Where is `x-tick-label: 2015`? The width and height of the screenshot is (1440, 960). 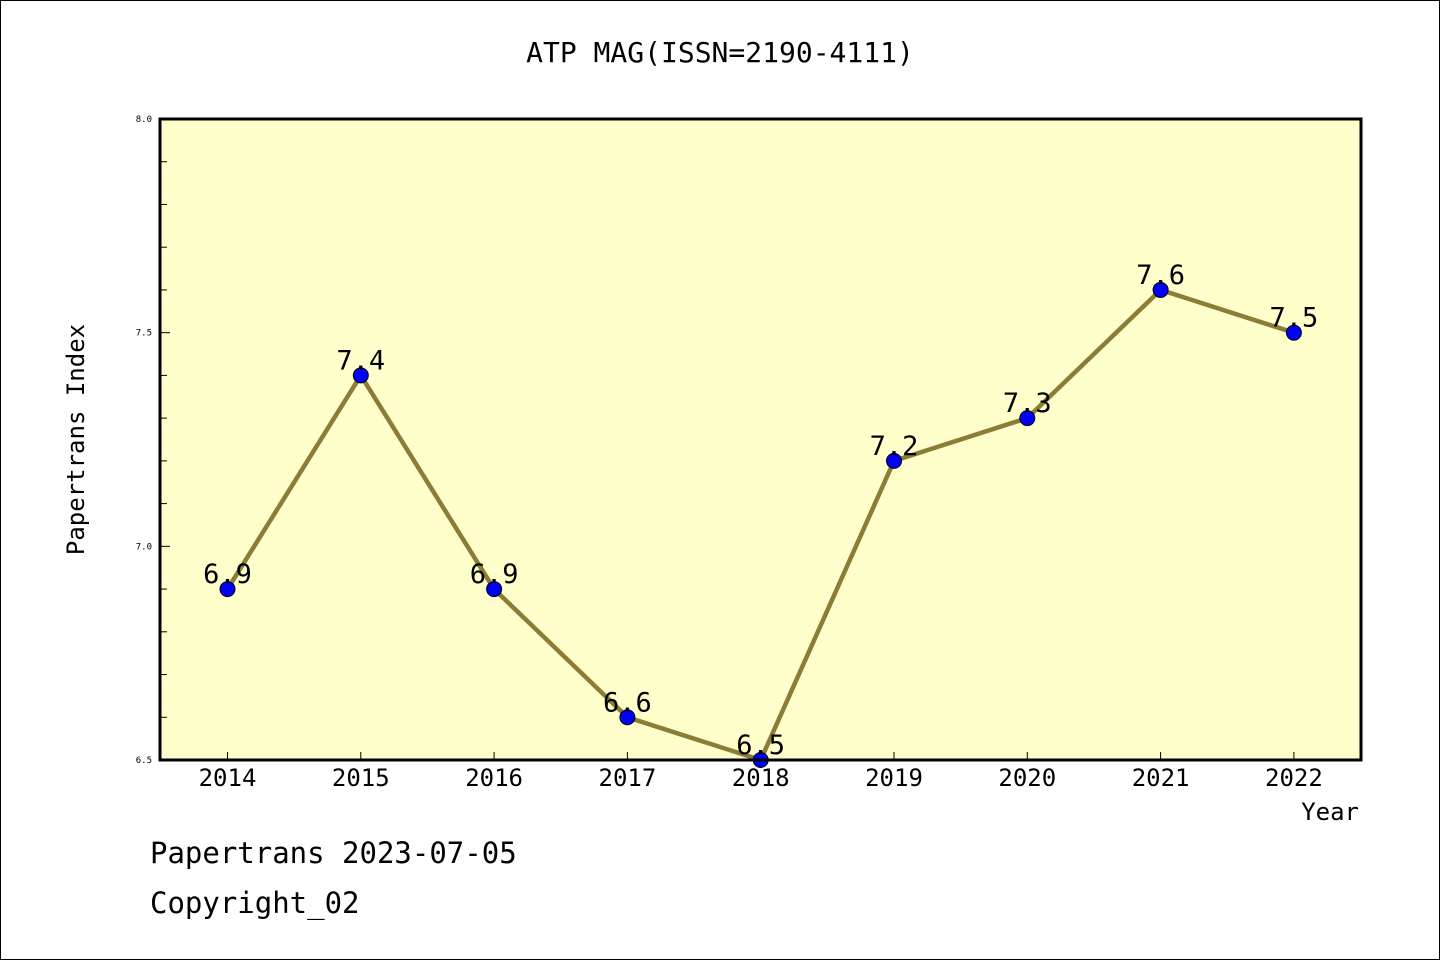 x-tick-label: 2015 is located at coordinates (361, 778).